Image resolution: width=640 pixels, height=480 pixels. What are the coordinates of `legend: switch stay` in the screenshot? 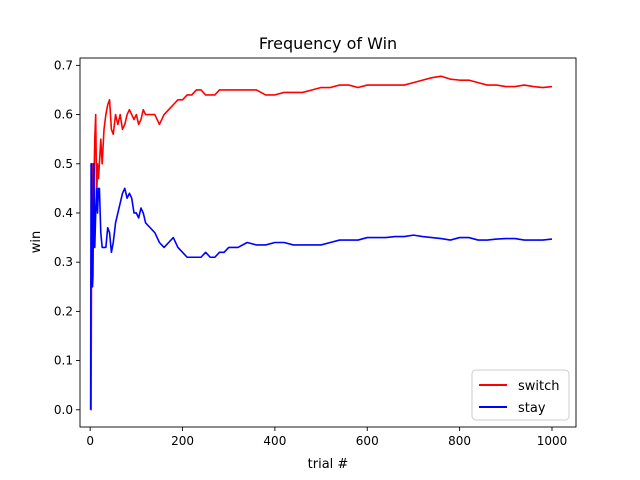 It's located at (520, 395).